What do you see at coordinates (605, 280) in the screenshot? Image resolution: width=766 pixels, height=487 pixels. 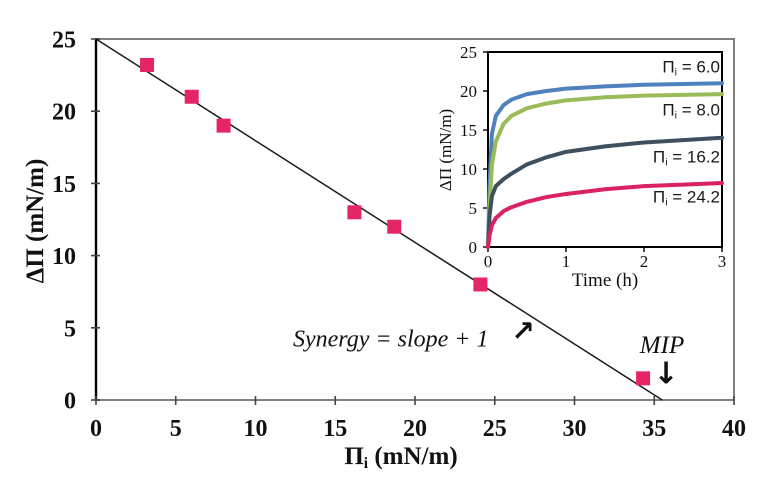 I see `inset-x-axis-title: Time (h)` at bounding box center [605, 280].